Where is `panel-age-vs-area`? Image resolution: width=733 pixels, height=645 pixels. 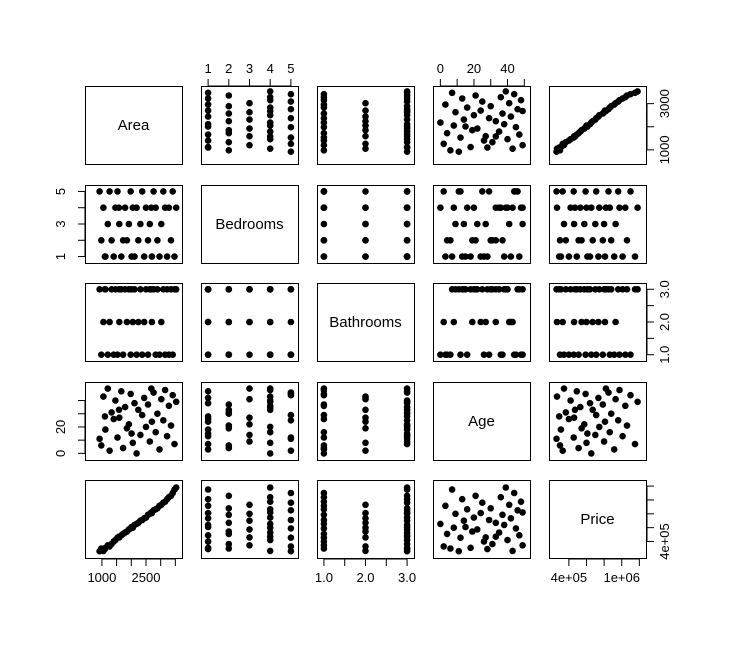 panel-age-vs-area is located at coordinates (134, 421).